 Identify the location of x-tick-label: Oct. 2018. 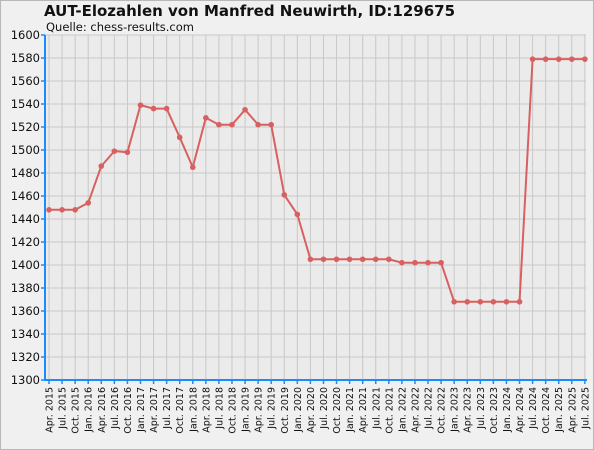
(232, 410).